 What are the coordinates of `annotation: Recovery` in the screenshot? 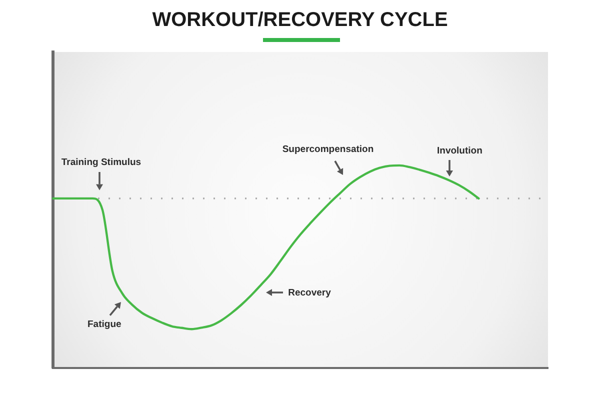 It's located at (310, 292).